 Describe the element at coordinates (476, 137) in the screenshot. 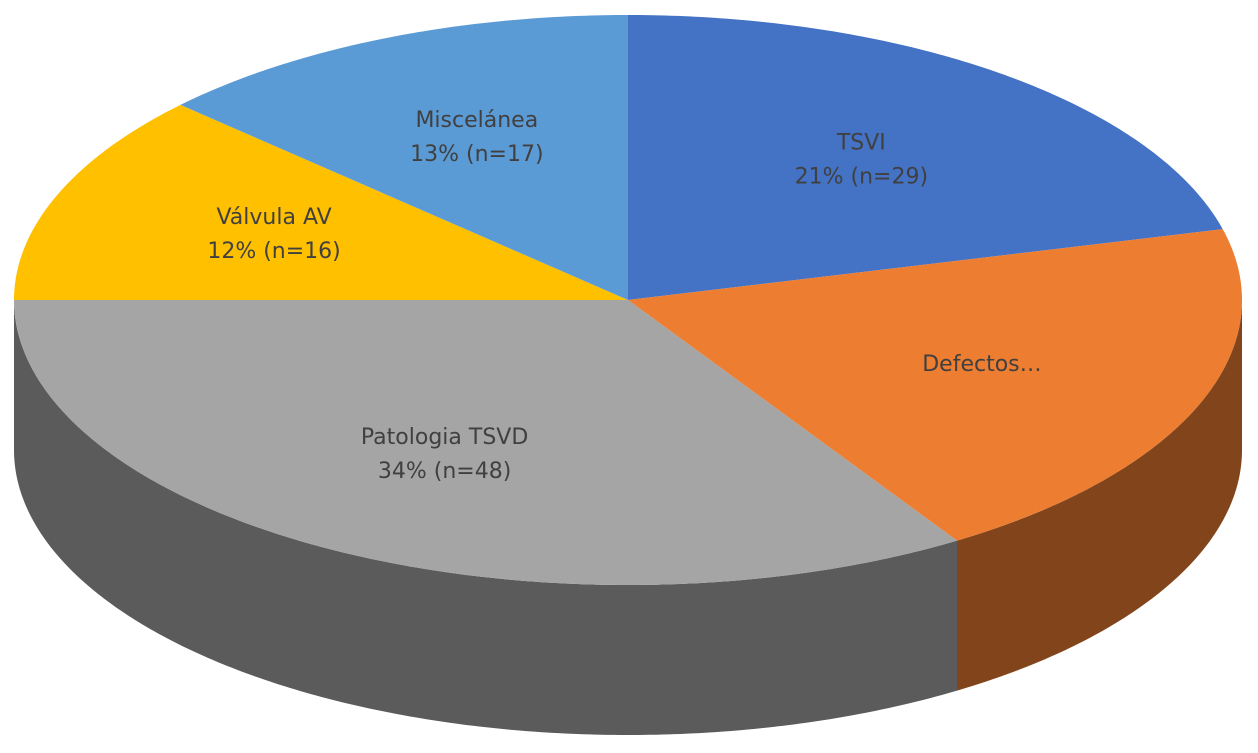

I see `slice-label: Miscelánea 13% (n=17)` at that location.